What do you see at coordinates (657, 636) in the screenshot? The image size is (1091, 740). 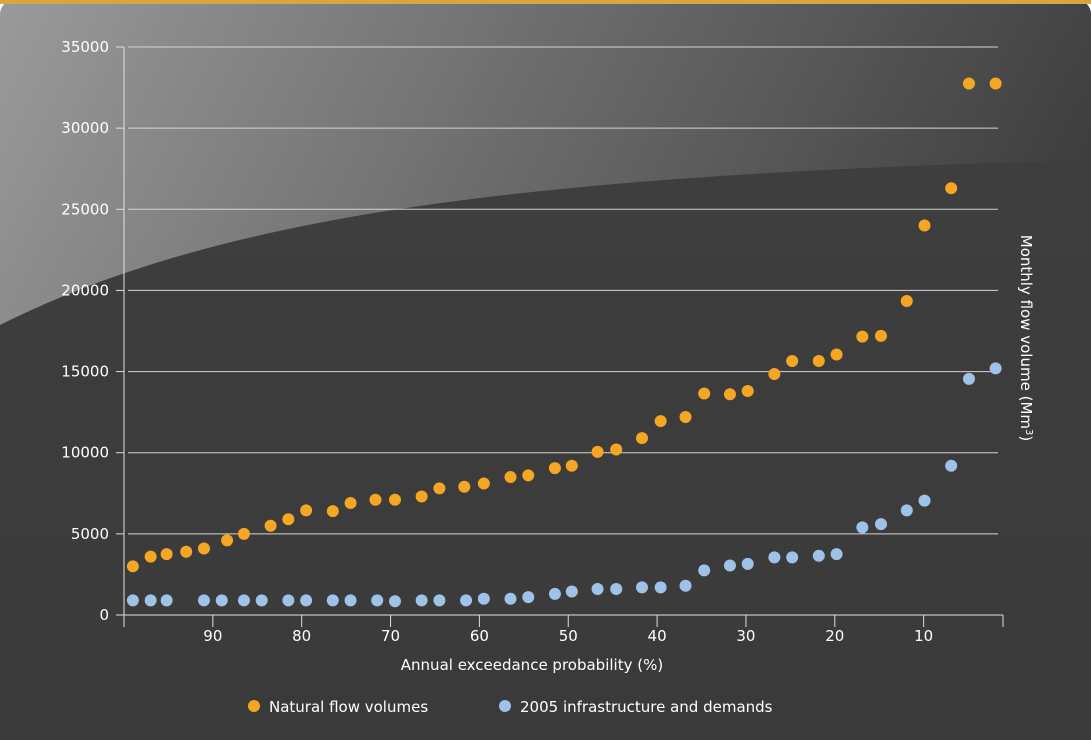 I see `x-tick-label-40: 40` at bounding box center [657, 636].